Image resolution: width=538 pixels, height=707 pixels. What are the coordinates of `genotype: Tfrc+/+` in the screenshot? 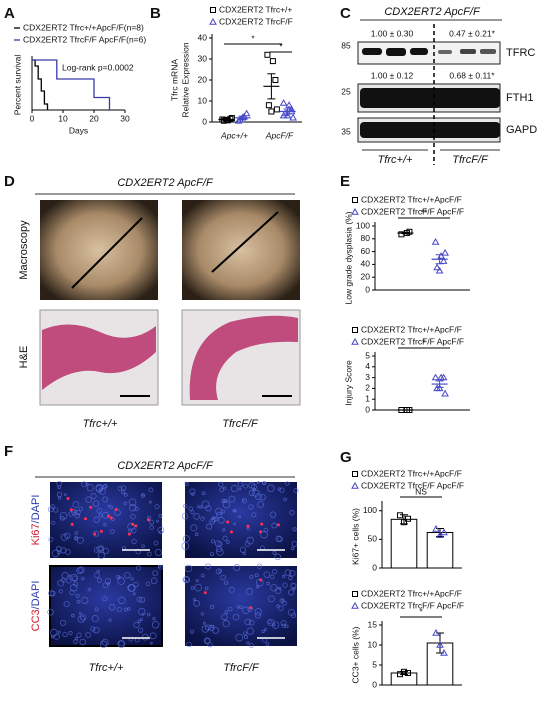 It's located at (395, 160).